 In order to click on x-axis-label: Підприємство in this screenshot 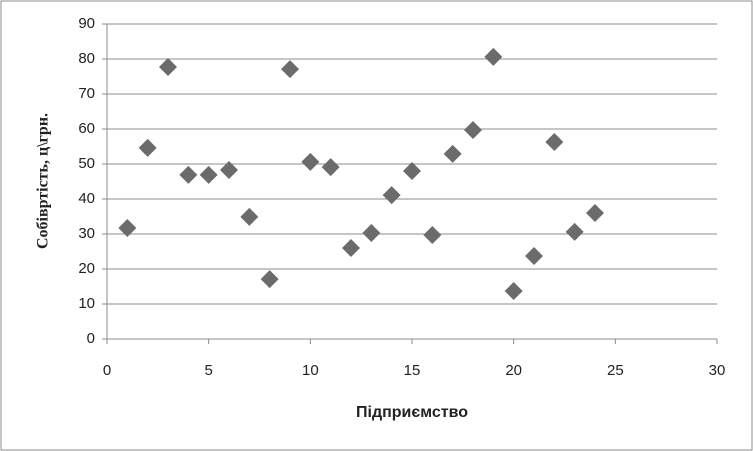, I will do `click(412, 412)`.